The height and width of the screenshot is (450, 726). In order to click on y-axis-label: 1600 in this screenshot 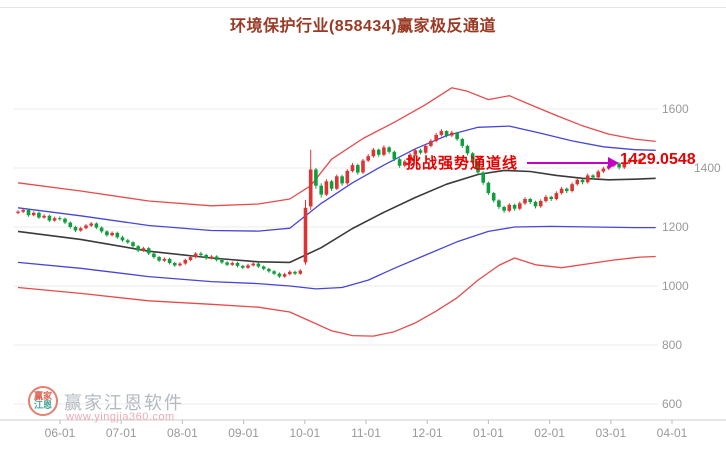, I will do `click(675, 109)`.